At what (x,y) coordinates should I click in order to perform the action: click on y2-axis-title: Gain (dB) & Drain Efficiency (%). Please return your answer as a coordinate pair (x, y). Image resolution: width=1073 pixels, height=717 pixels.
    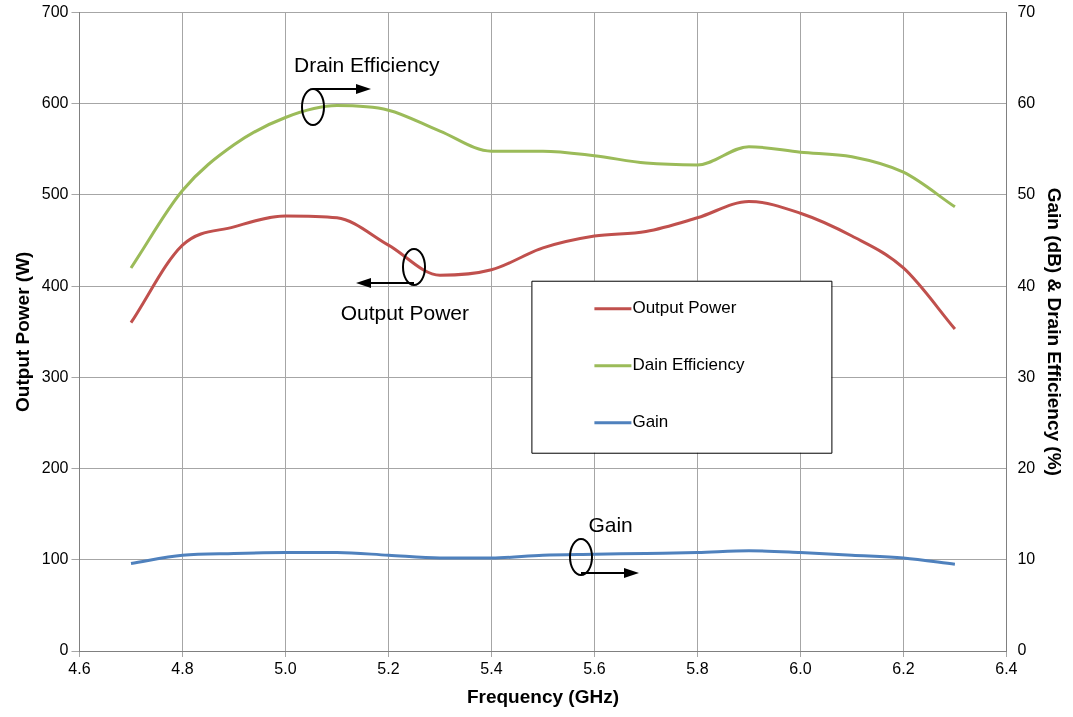
    Looking at the image, I should click on (1055, 331).